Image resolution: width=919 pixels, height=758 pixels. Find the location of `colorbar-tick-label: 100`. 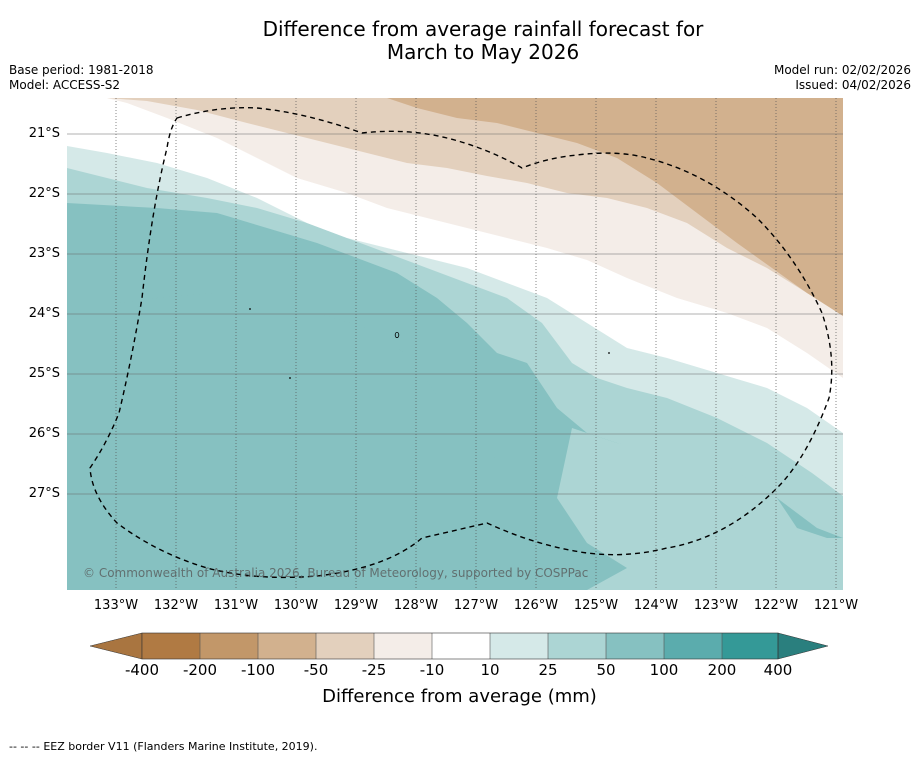

colorbar-tick-label: 100 is located at coordinates (664, 670).